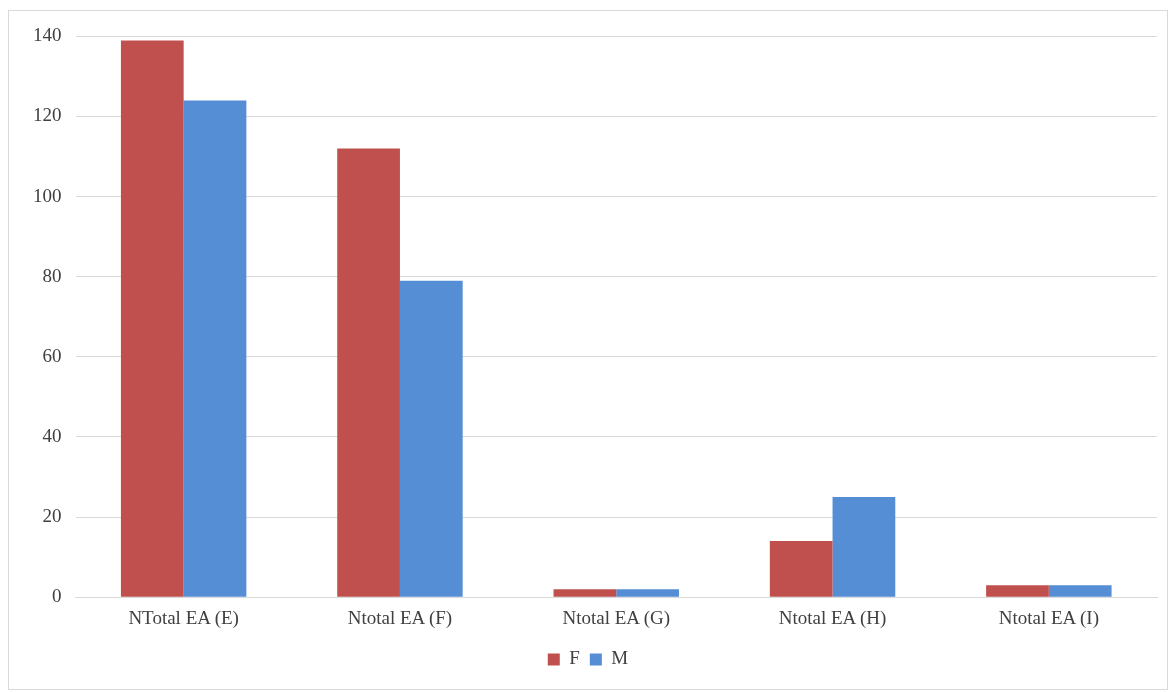  Describe the element at coordinates (47, 115) in the screenshot. I see `y-tick-label: 120` at that location.